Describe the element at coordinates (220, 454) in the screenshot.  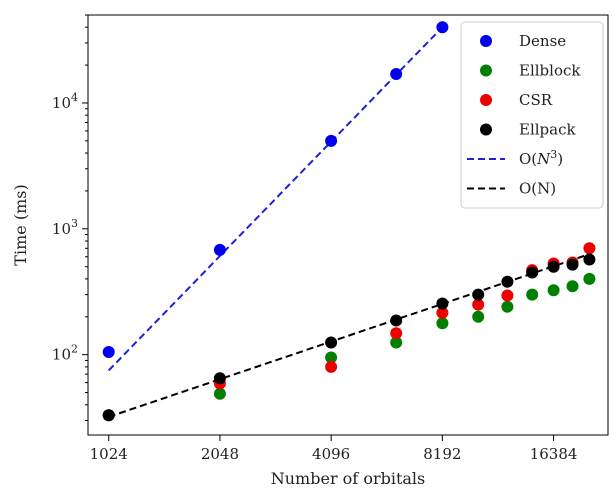
I see `x-tick-label-1: 2048` at that location.